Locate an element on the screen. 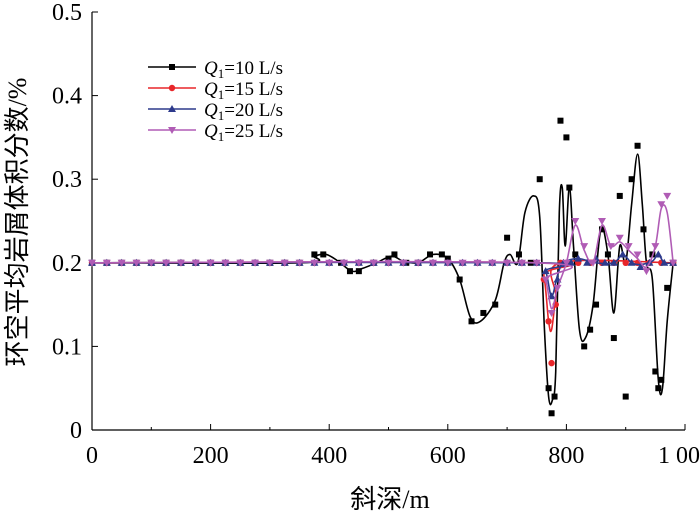  y-tick-label: 0.3 is located at coordinates (67, 180).